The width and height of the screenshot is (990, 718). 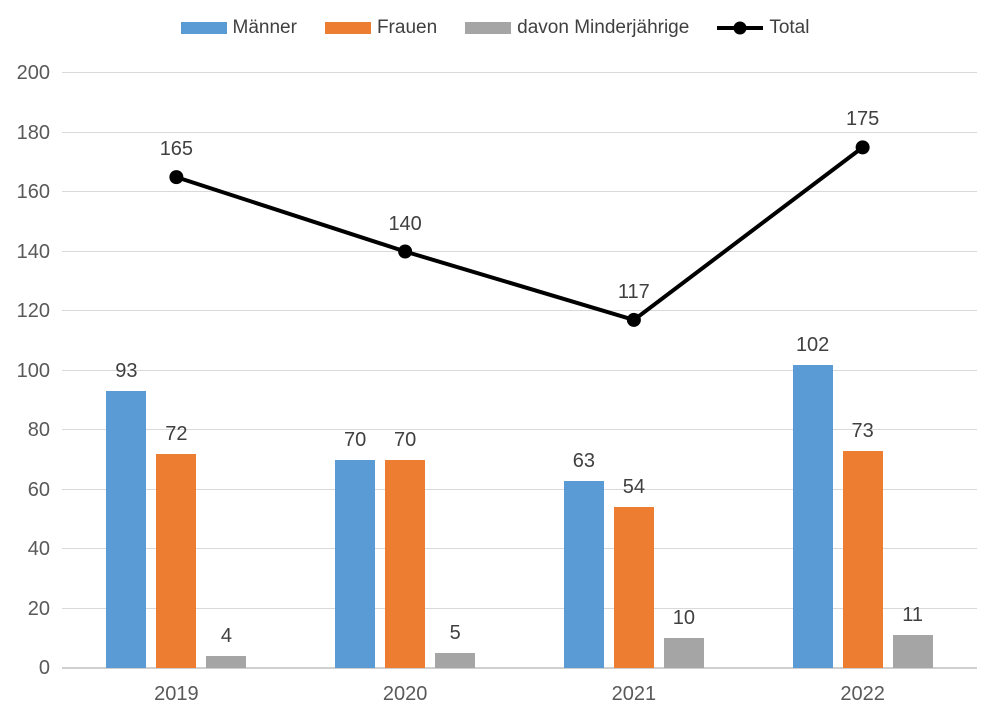 I want to click on legend-label: Frauen, so click(x=407, y=27).